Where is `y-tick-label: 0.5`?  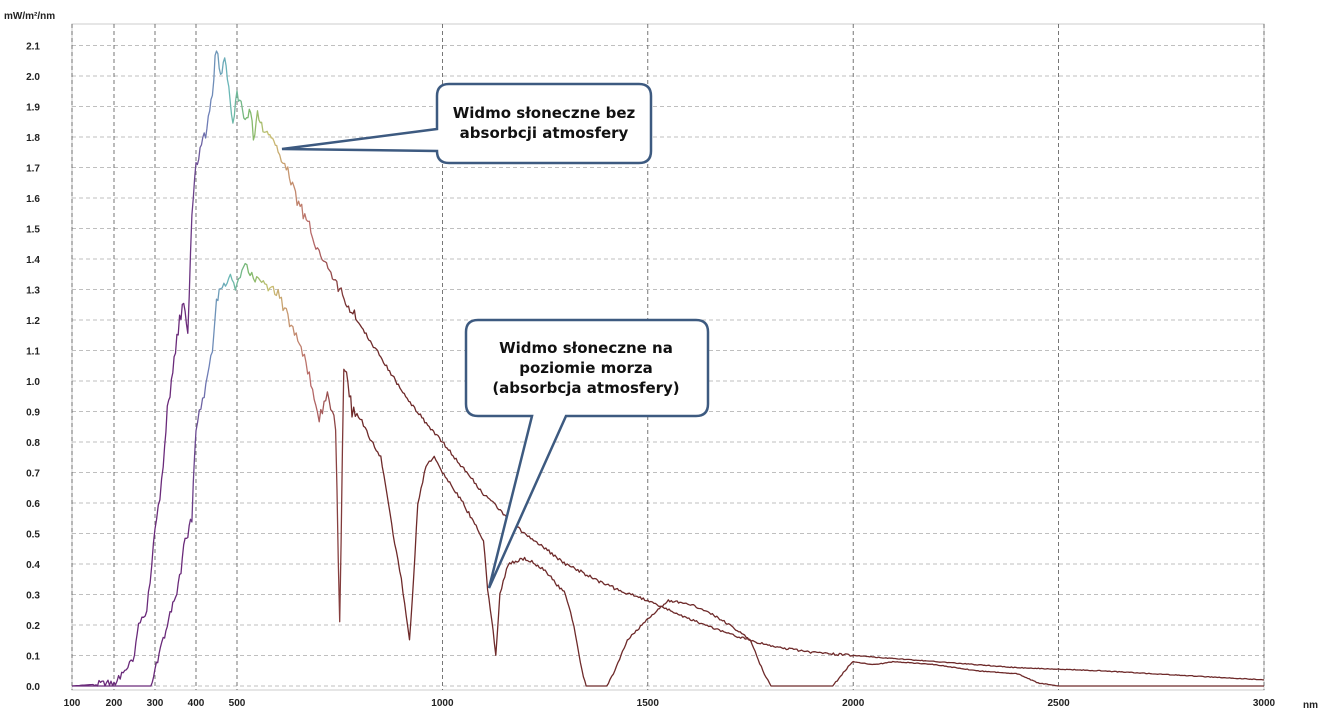 y-tick-label: 0.5 is located at coordinates (33, 535).